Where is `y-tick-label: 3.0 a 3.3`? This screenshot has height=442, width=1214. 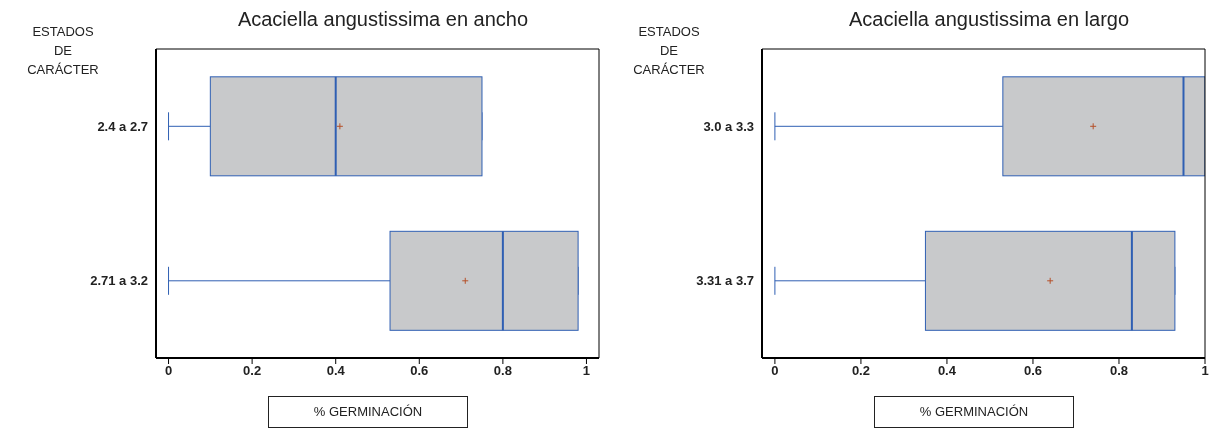 y-tick-label: 3.0 a 3.3 is located at coordinates (728, 126).